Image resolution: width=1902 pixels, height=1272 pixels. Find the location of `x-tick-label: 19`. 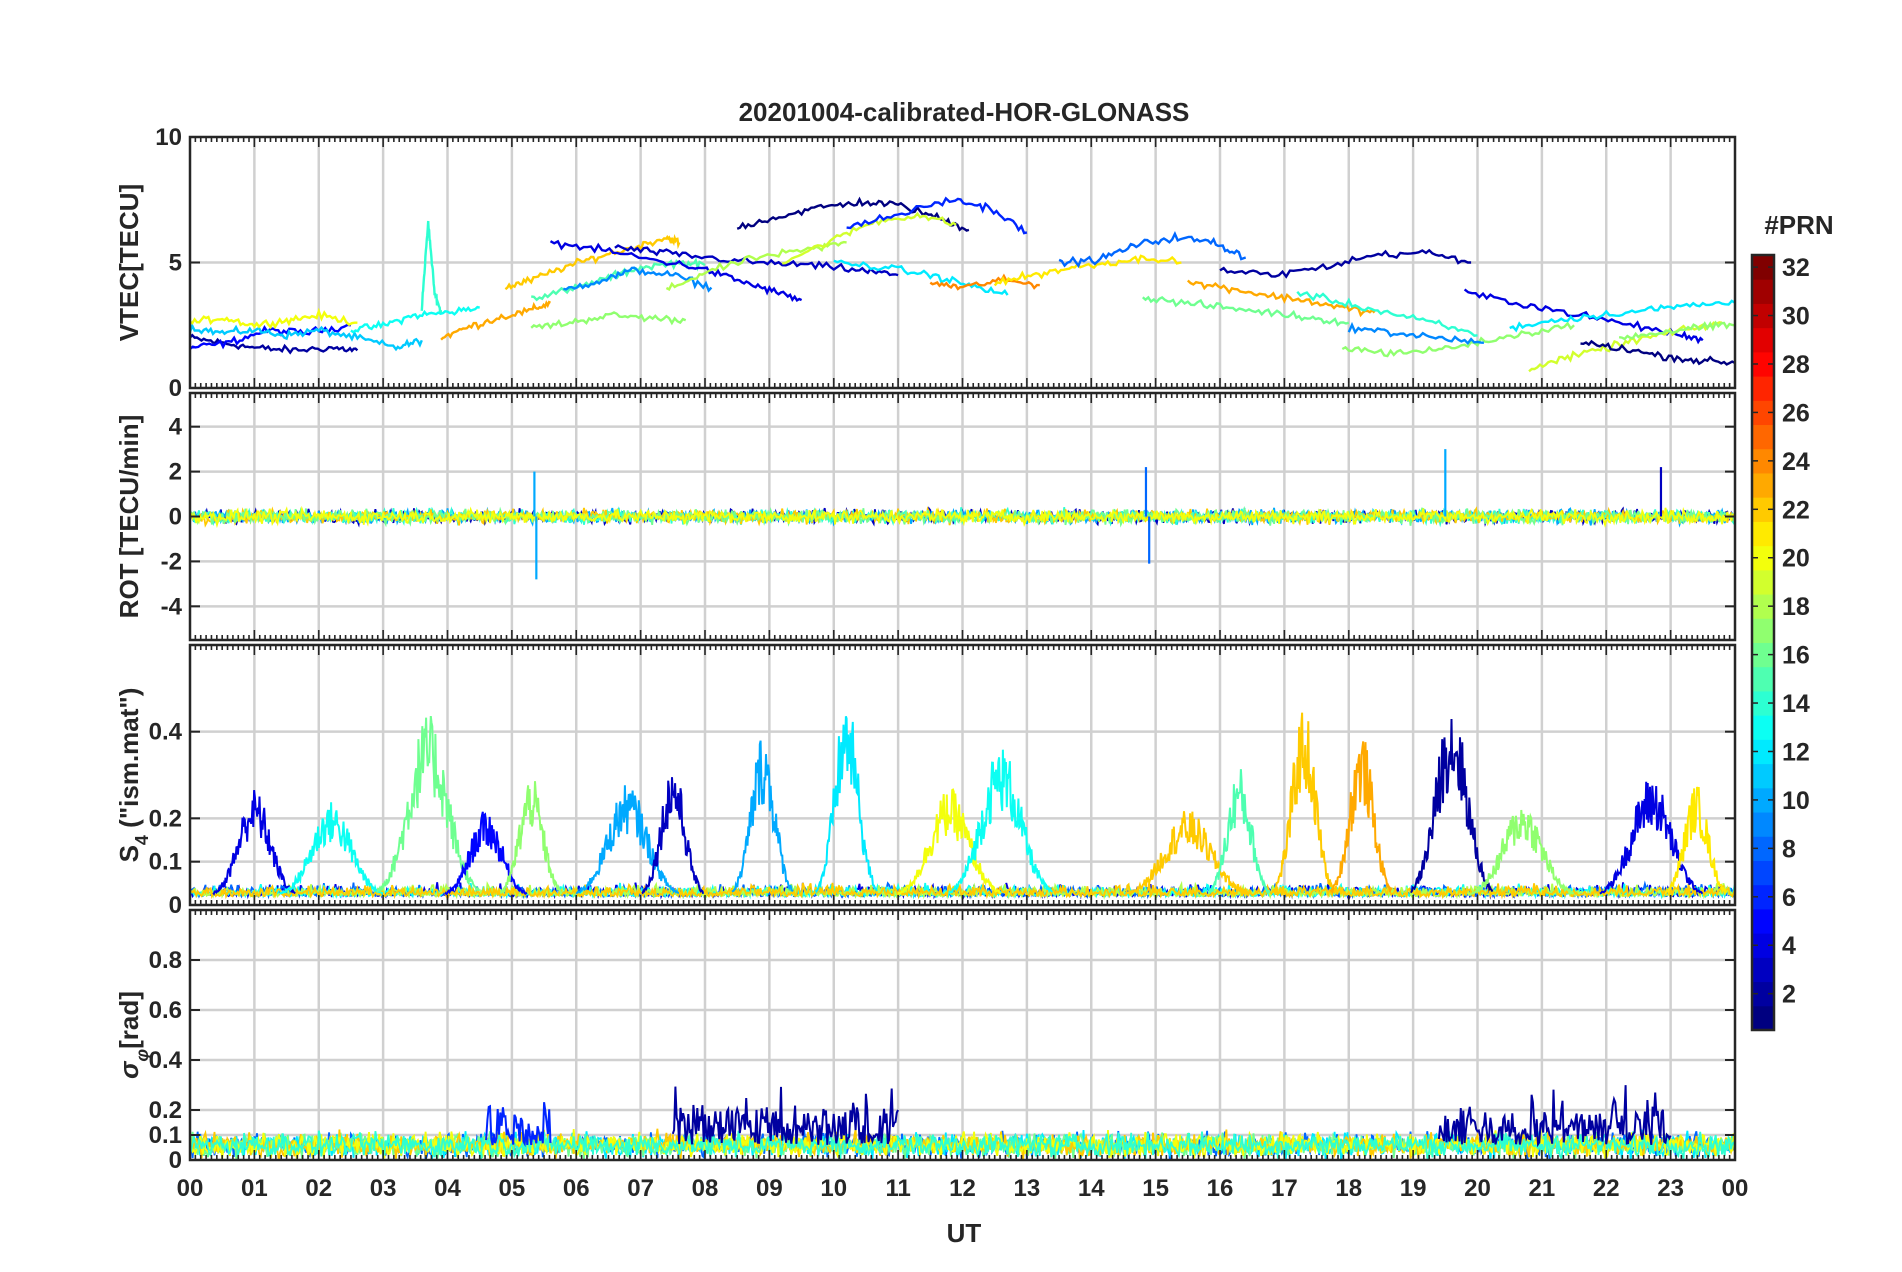

x-tick-label: 19 is located at coordinates (1413, 1188).